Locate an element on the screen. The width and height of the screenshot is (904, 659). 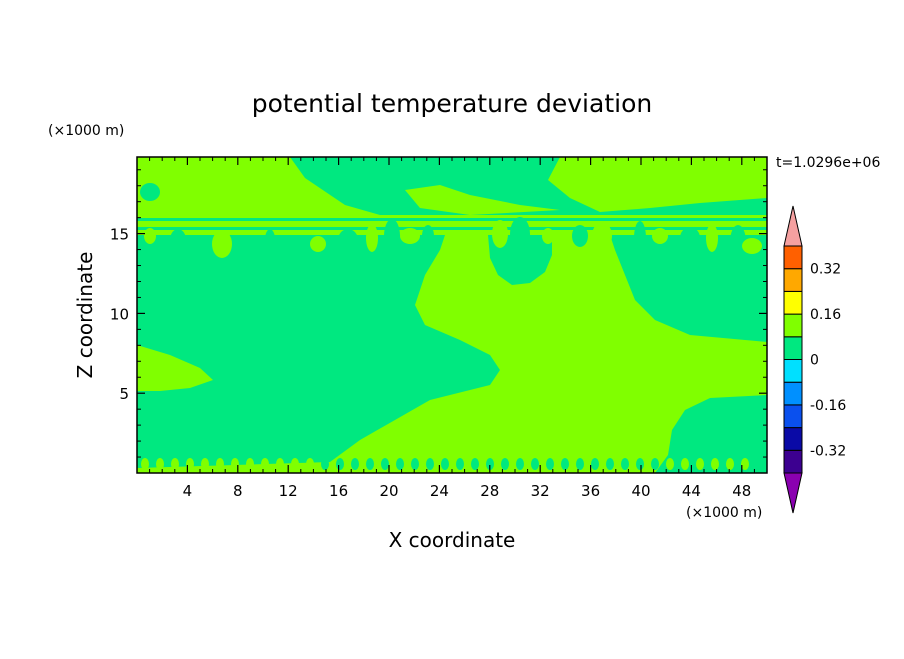
chart-title: potential temperature deviation is located at coordinates (452, 103).